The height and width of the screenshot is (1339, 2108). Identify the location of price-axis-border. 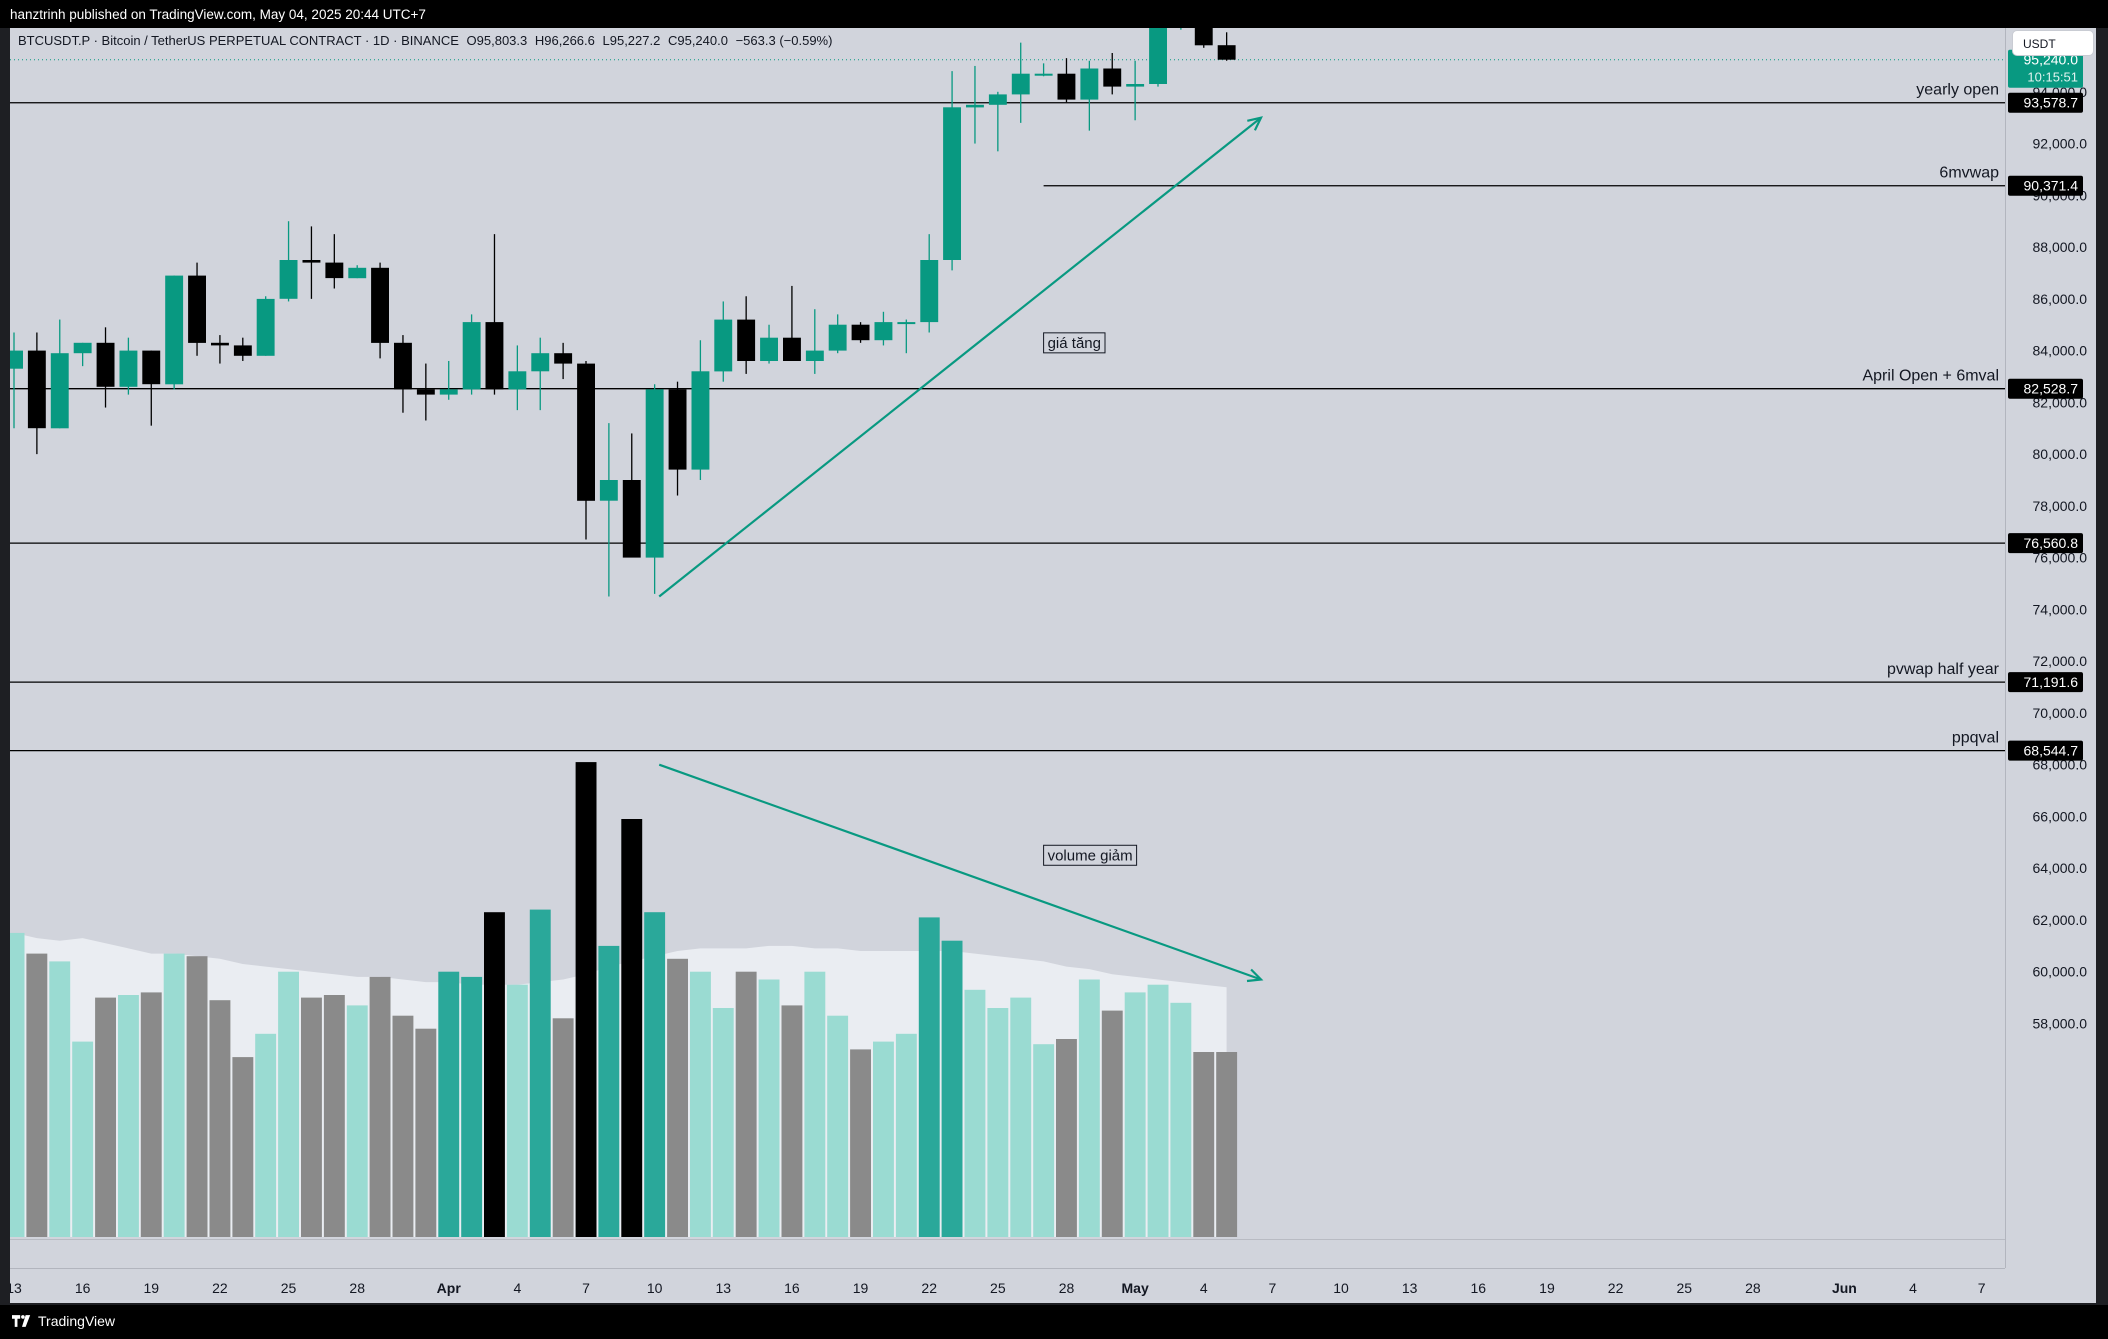
(2005, 648).